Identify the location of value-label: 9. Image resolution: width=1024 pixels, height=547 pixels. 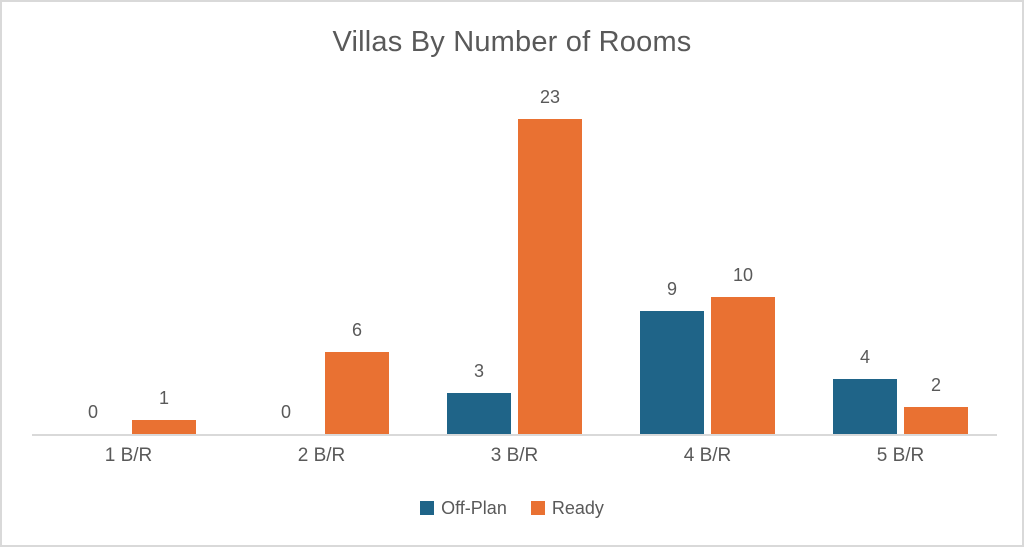
(671, 288).